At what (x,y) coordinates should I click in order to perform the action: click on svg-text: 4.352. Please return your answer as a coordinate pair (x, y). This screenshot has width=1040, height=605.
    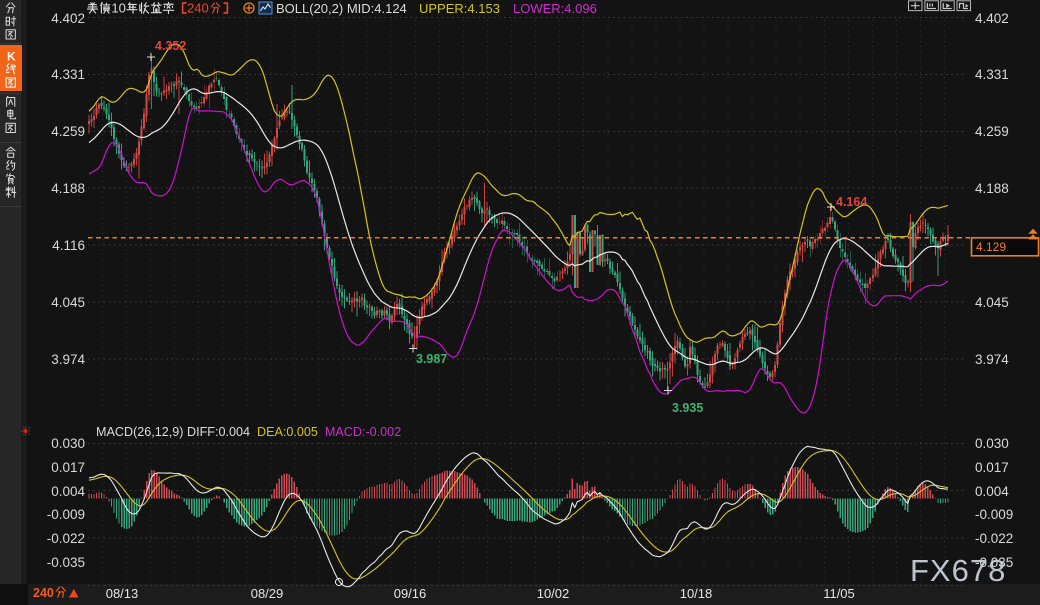
    Looking at the image, I should click on (170, 46).